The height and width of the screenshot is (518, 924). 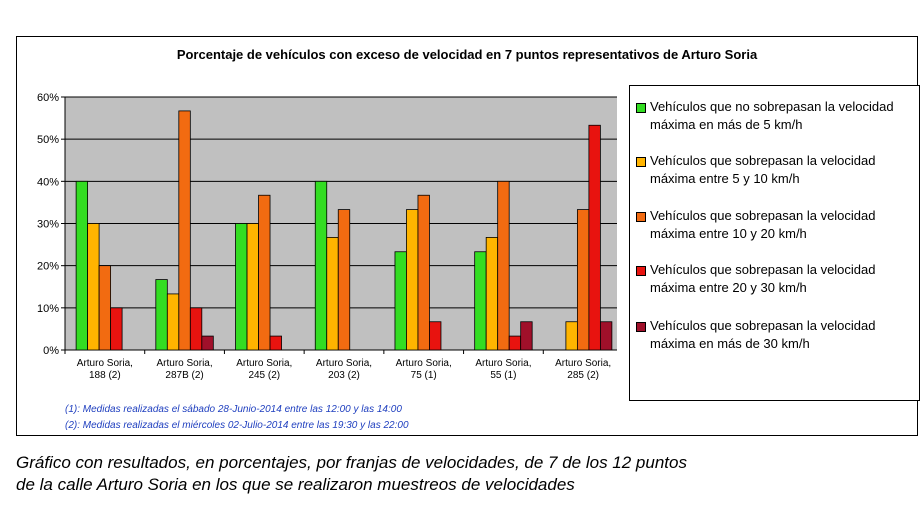 What do you see at coordinates (730, 343) in the screenshot?
I see `legend-label: máxima en más de 30 km/h` at bounding box center [730, 343].